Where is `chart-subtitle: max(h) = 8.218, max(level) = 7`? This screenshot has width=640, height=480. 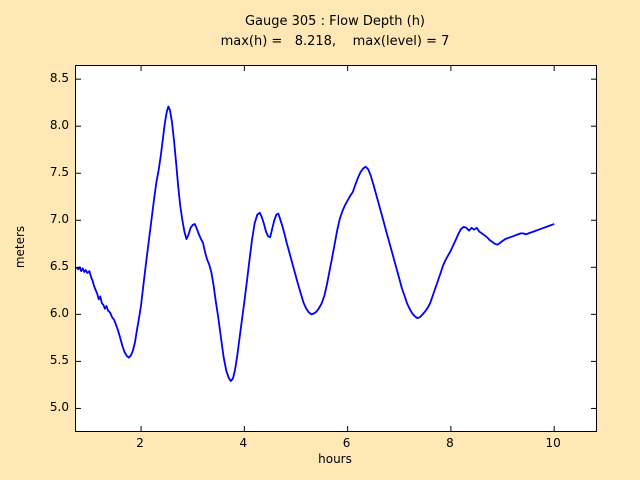
chart-subtitle: max(h) = 8.218, max(level) = 7 is located at coordinates (335, 41).